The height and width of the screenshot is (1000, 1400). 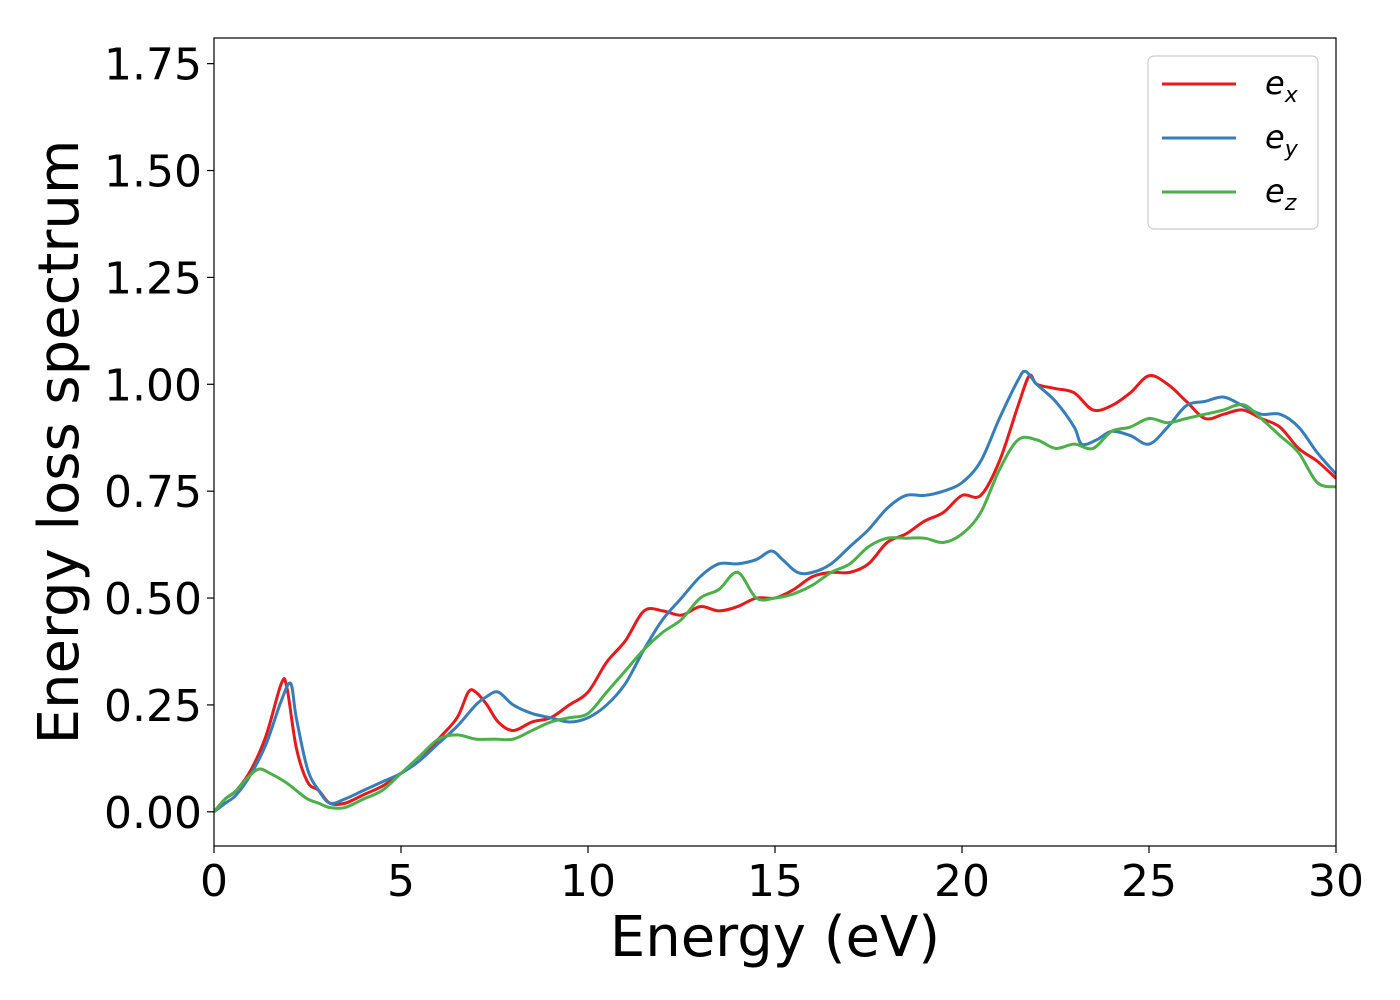 I want to click on legend-label-ex: ex, so click(x=1282, y=86).